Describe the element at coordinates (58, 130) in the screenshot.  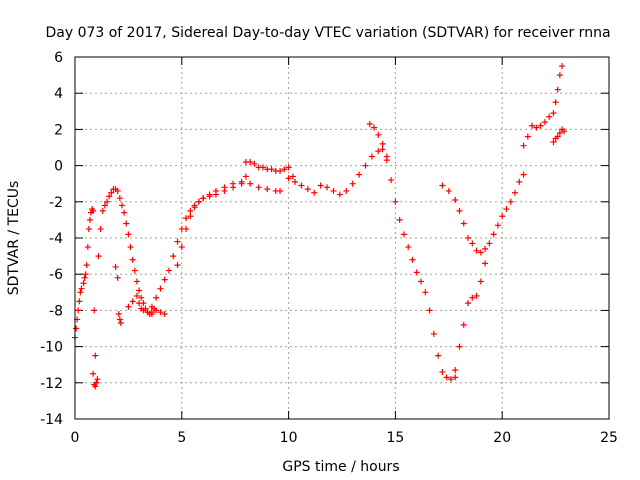
I see `y-tick-label: 2` at that location.